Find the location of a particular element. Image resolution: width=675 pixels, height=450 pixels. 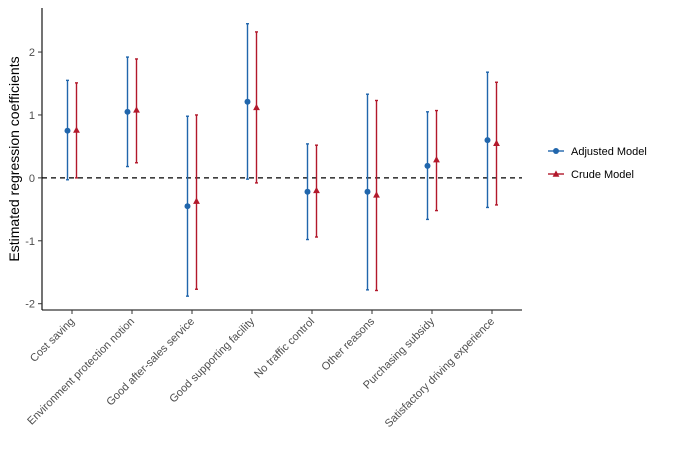

x-tick-label: Cost saving is located at coordinates (52, 340).